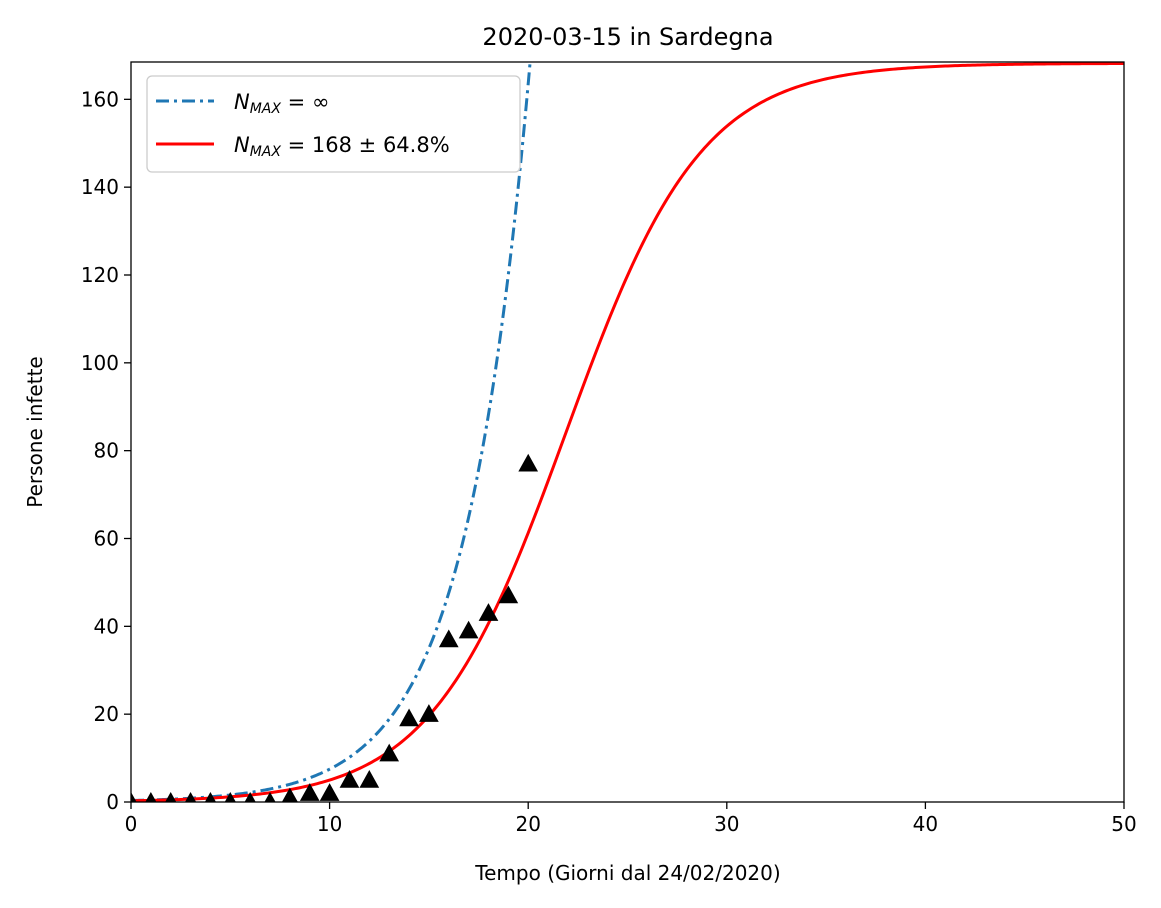  What do you see at coordinates (242, 102) in the screenshot?
I see `legend-label-exponential-main: N` at bounding box center [242, 102].